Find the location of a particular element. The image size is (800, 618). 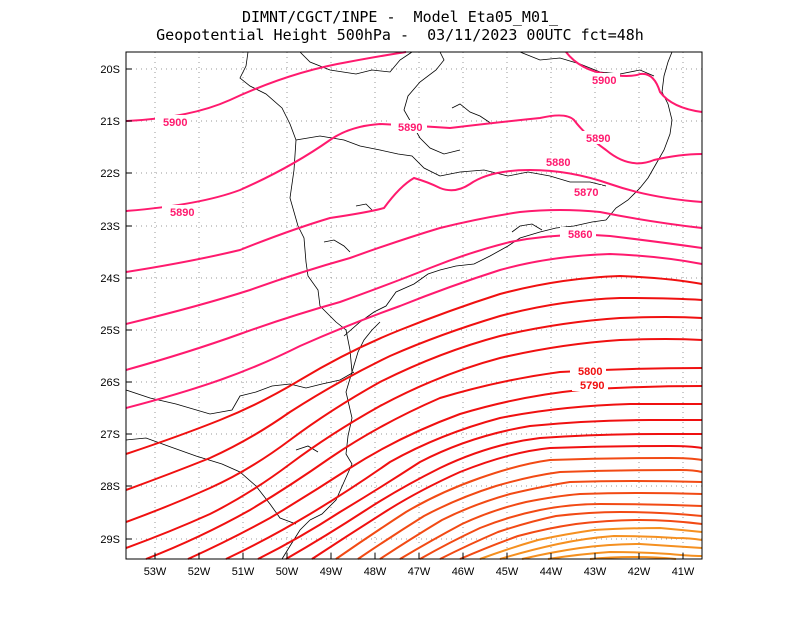

lon-label-50w: 50W is located at coordinates (287, 572).